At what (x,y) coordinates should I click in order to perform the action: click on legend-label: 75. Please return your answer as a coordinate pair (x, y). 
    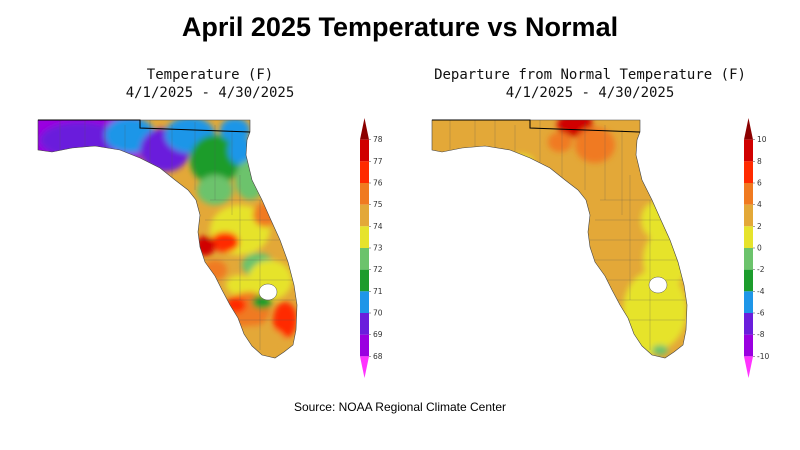
    Looking at the image, I should click on (378, 204).